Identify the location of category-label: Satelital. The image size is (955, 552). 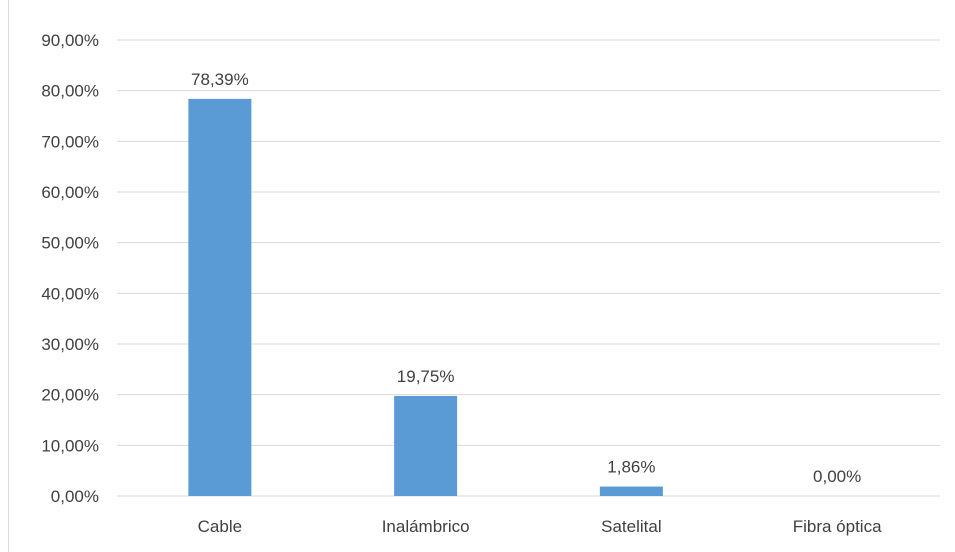
(631, 526).